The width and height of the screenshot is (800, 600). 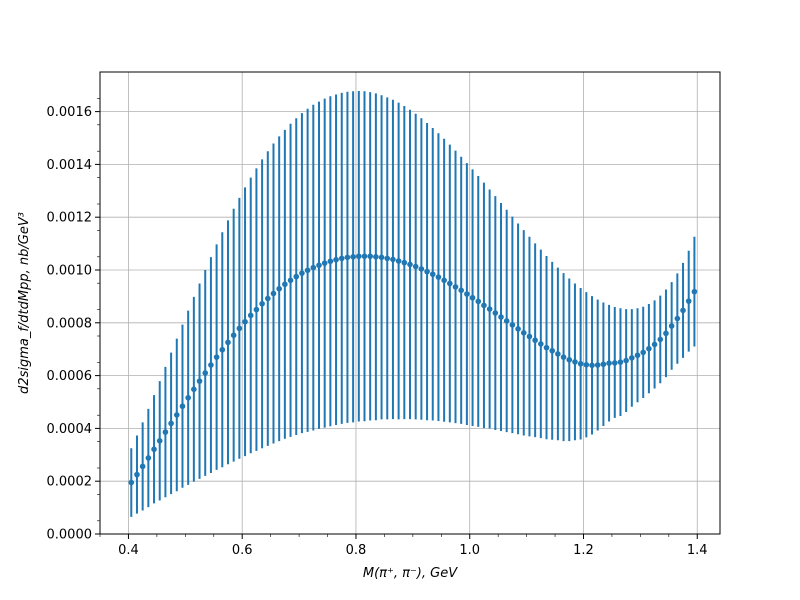 What do you see at coordinates (70, 165) in the screenshot?
I see `y-tick-label: 0.0014` at bounding box center [70, 165].